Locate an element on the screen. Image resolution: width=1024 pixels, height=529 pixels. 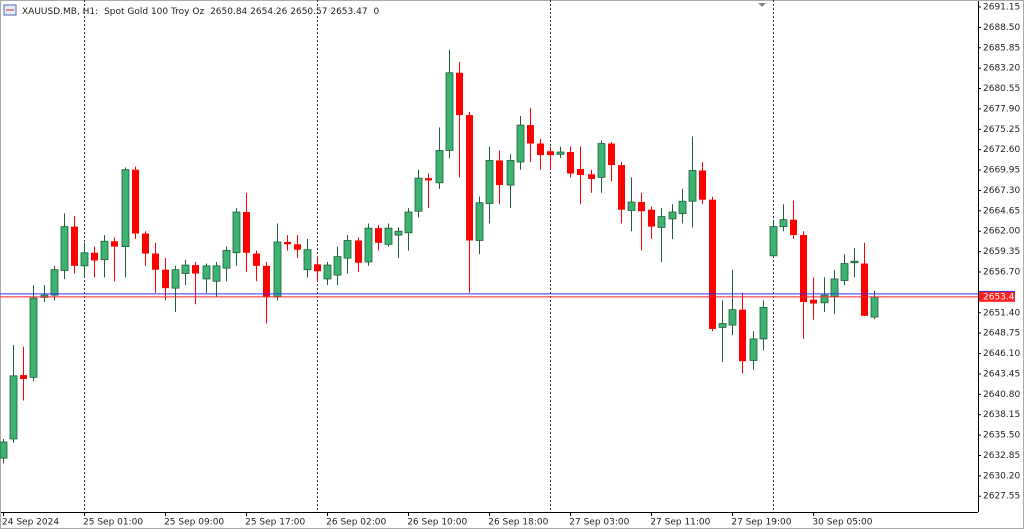
y-tick-label: 2688.50 is located at coordinates (1001, 28).